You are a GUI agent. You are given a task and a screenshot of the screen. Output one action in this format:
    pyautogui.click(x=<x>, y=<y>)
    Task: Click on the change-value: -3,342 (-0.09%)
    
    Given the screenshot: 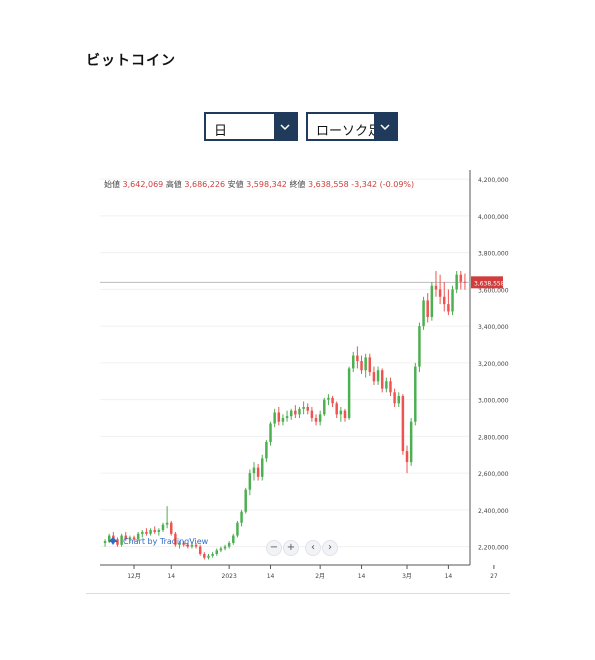 What is the action you would take?
    pyautogui.click(x=383, y=184)
    